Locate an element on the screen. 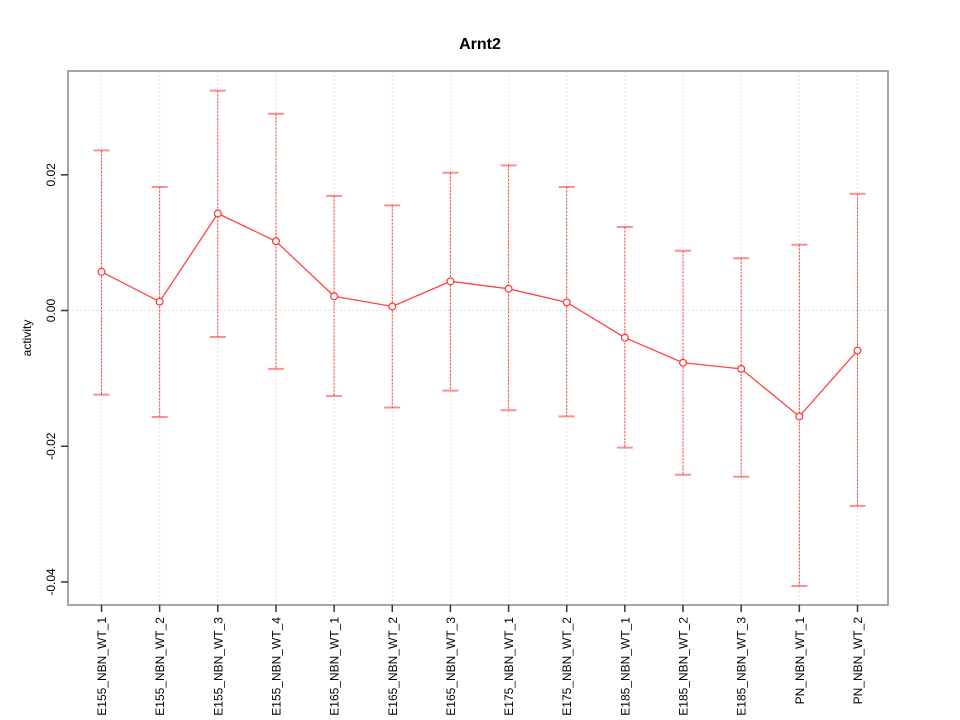  x-tick-label: E175_NBN_WT_1 is located at coordinates (509, 666).